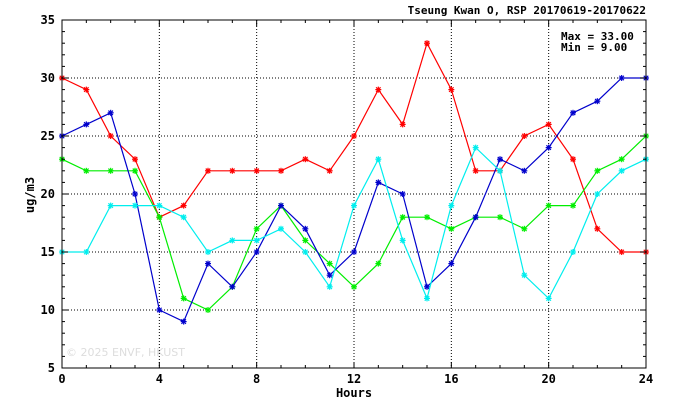 This screenshot has height=409, width=674. What do you see at coordinates (48, 252) in the screenshot?
I see `y-tick-label: 15` at bounding box center [48, 252].